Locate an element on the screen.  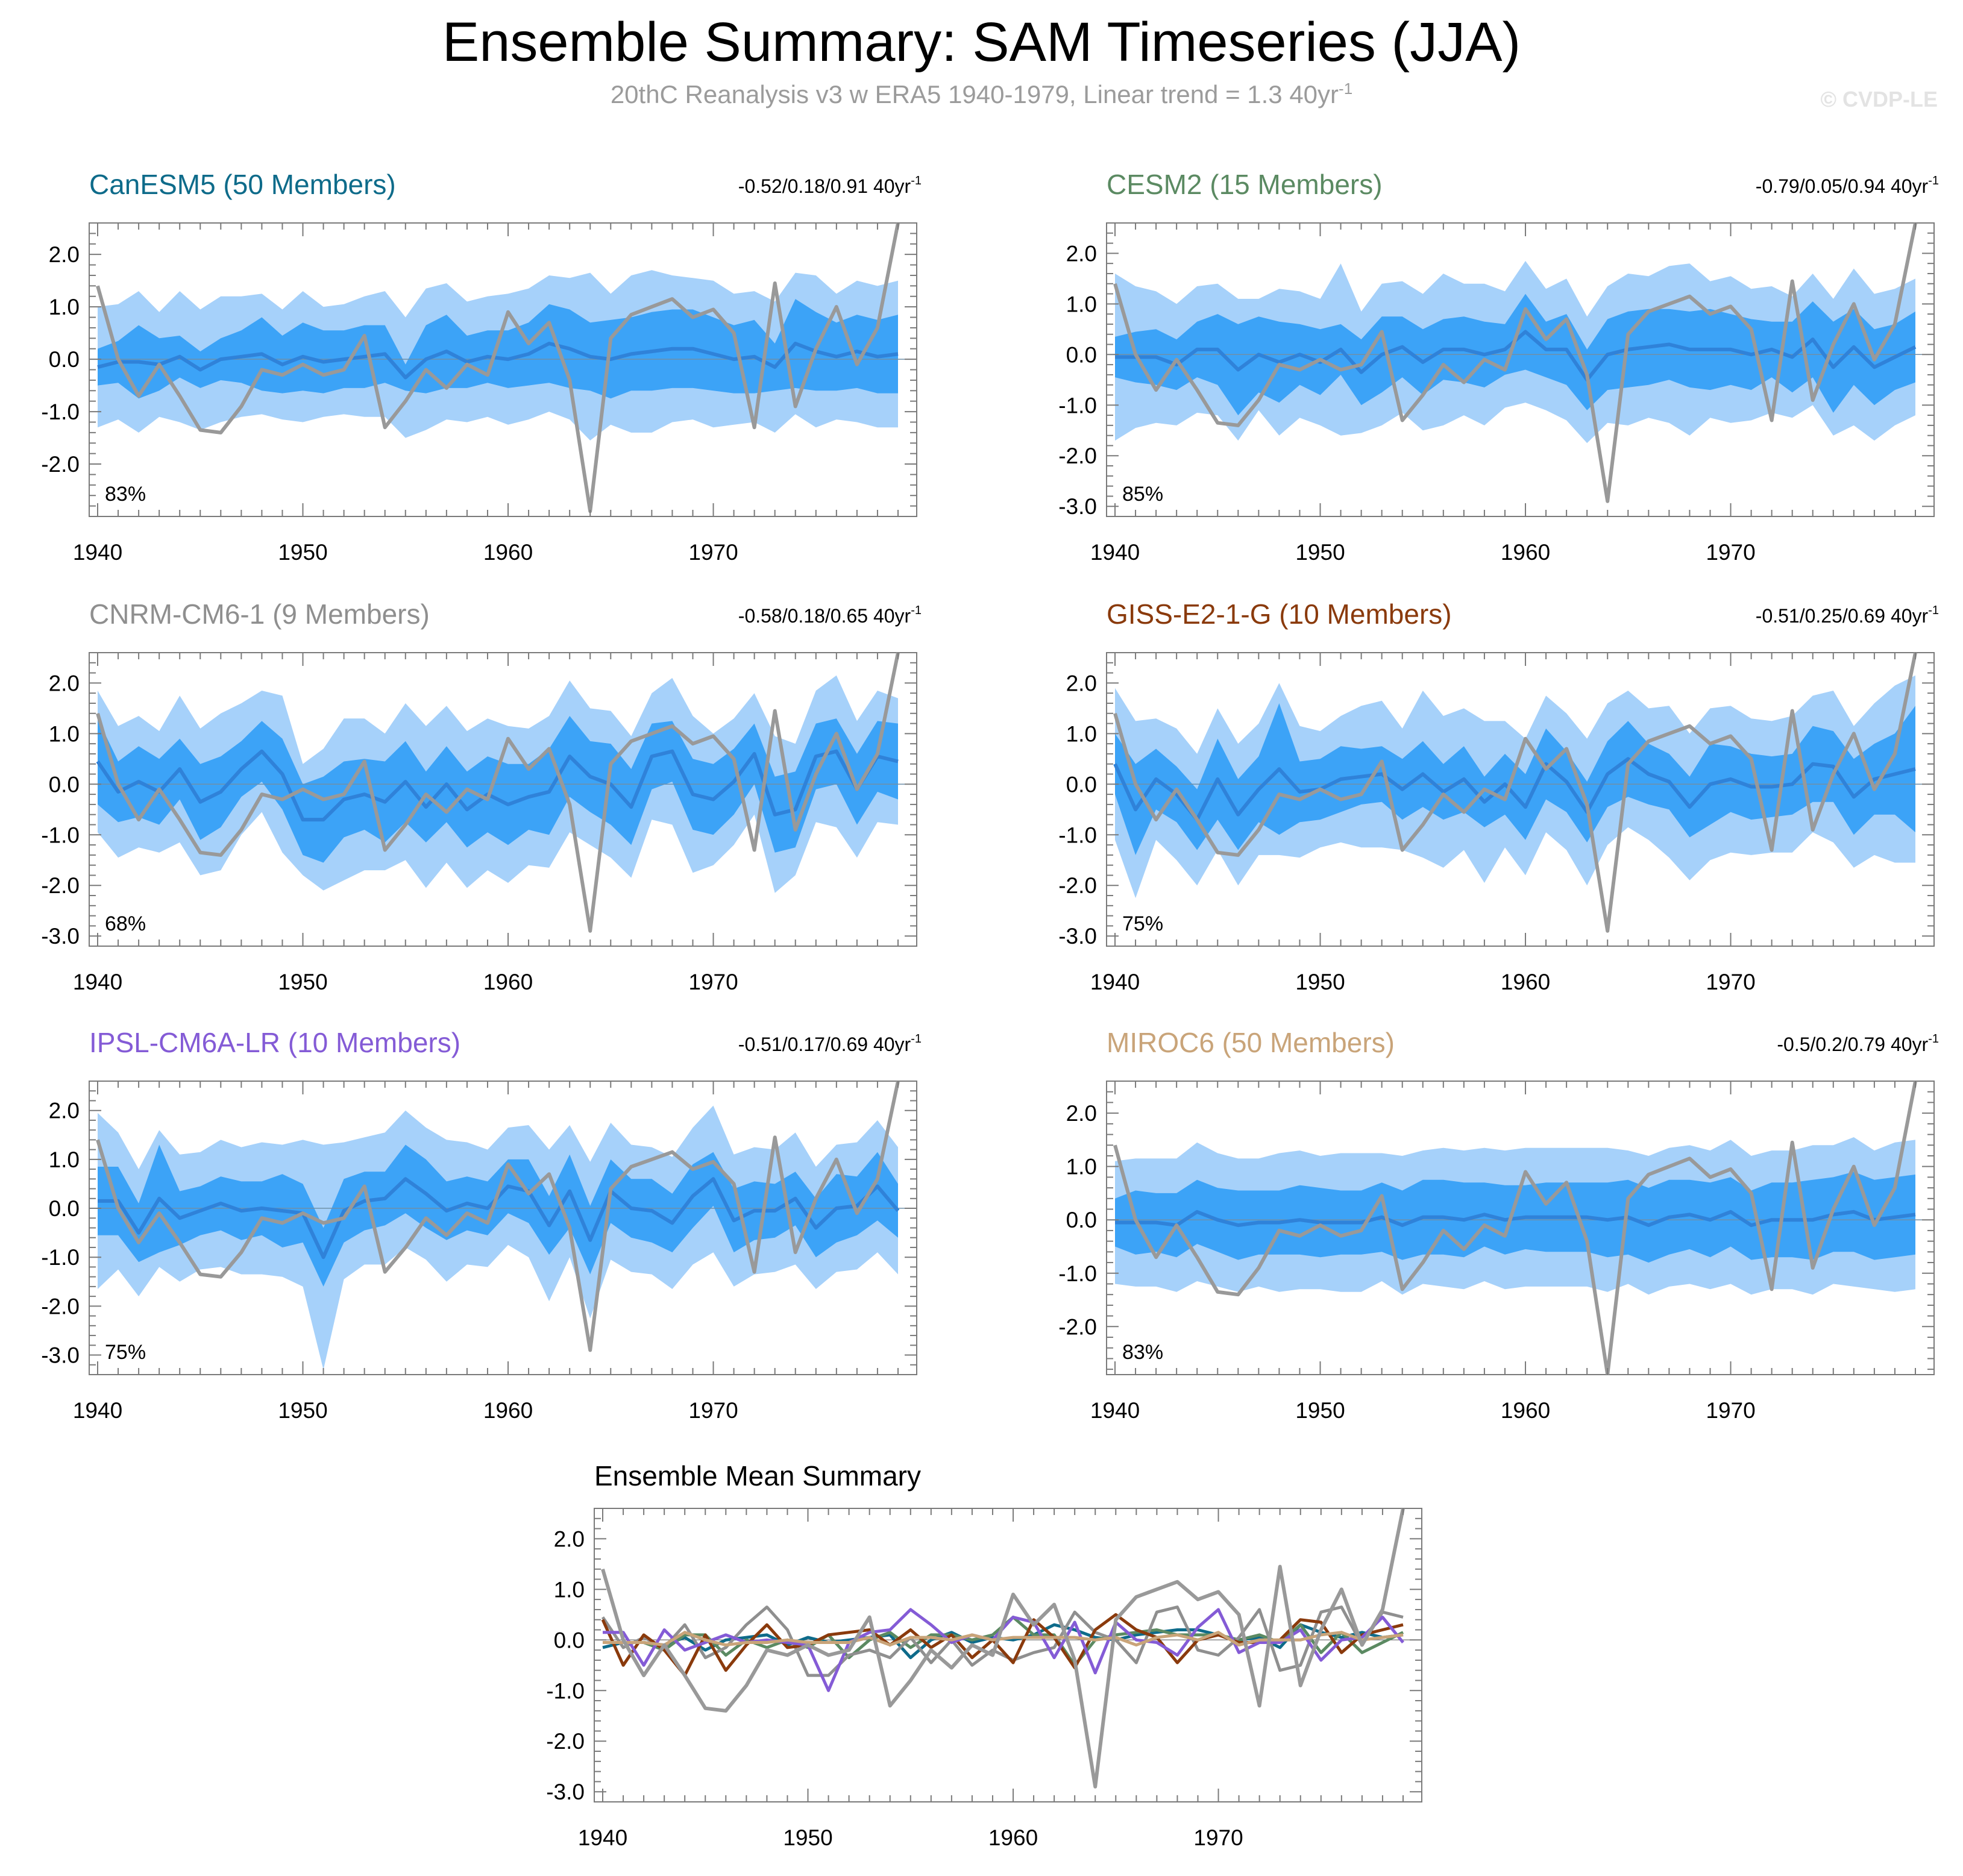
trend-label-text: -0.51/0.17/0.69 40yr is located at coordinates (824, 1044).